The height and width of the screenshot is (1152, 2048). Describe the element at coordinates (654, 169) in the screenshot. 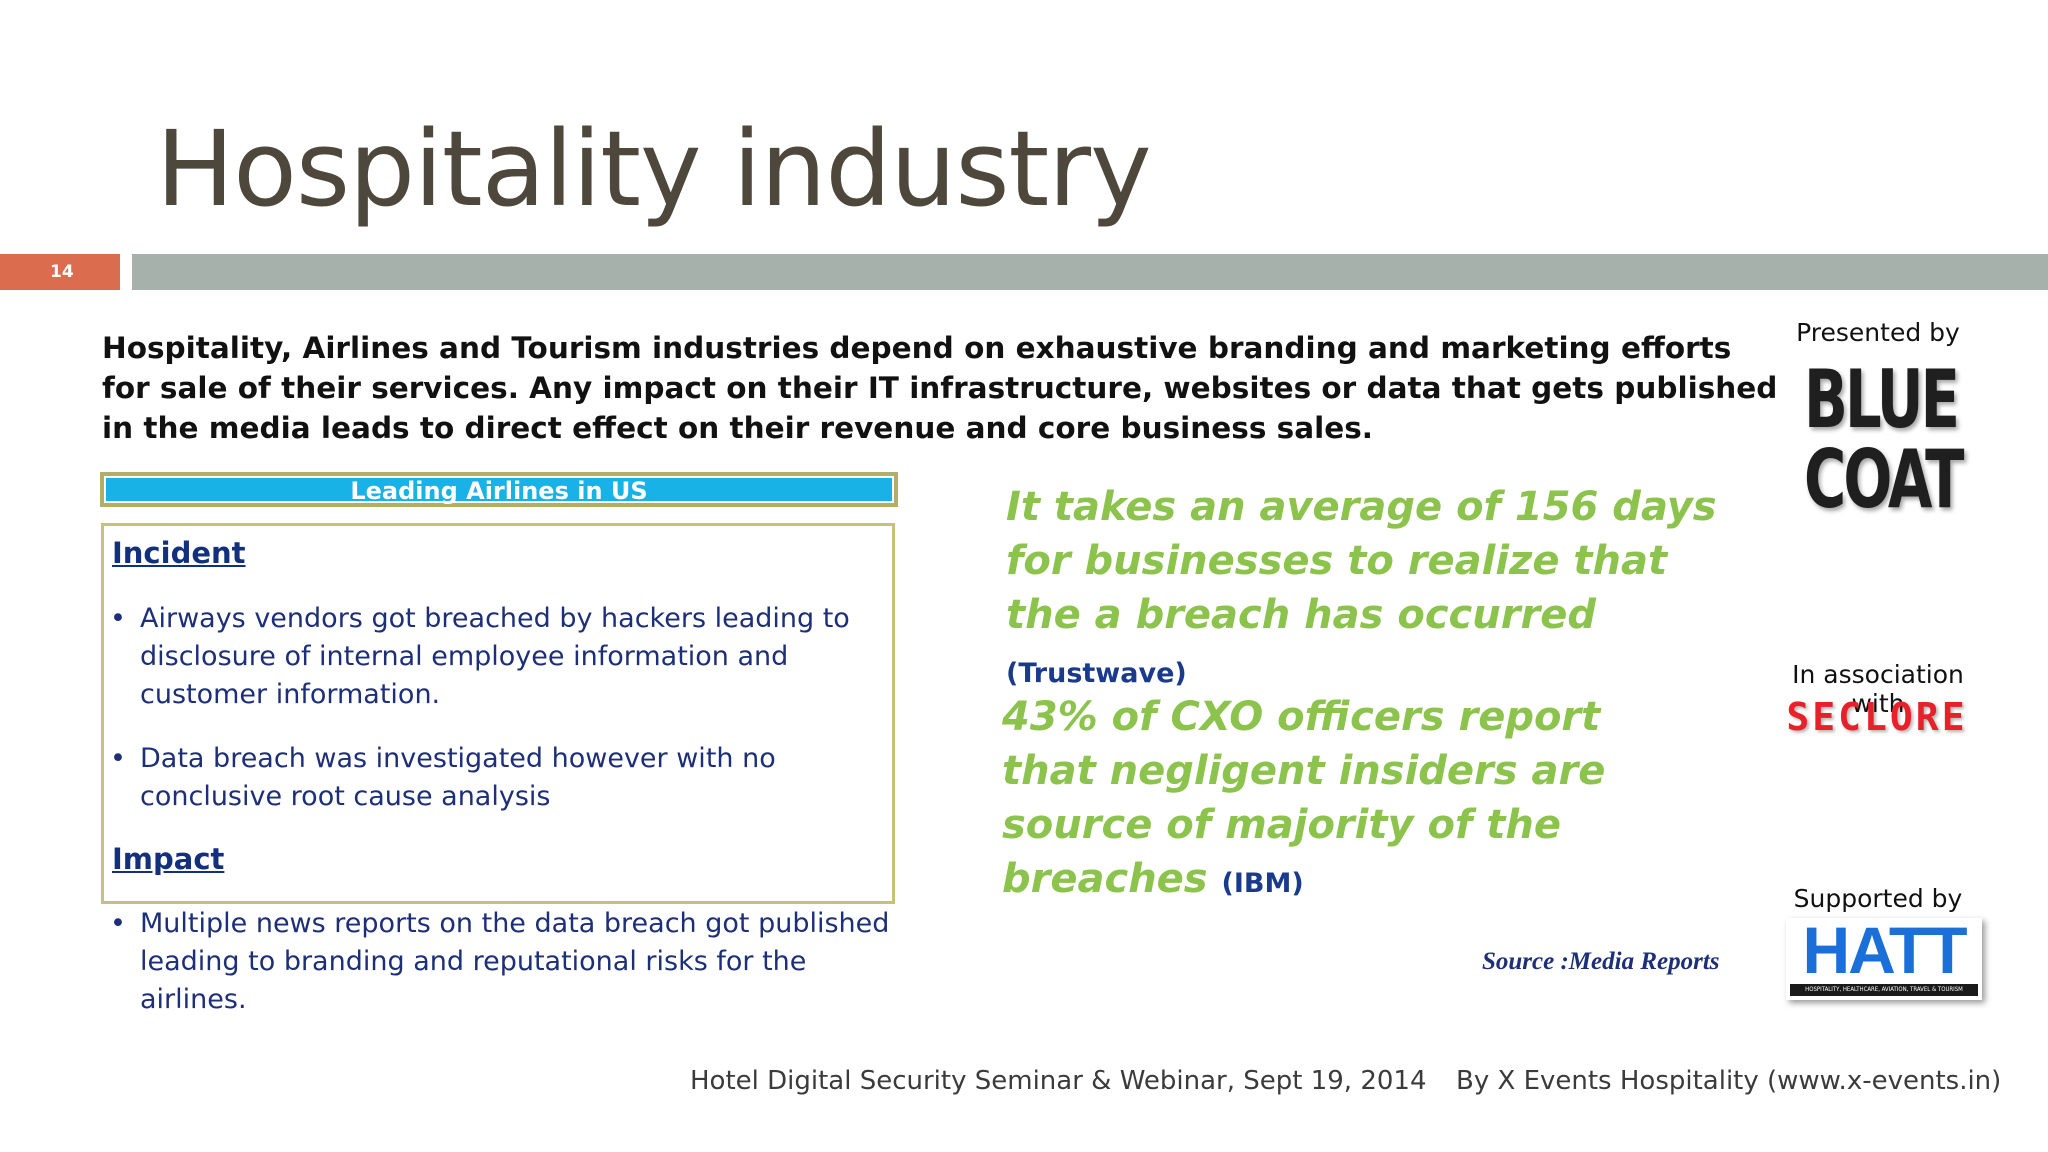

I see `slide-title: Hospitality industry` at that location.